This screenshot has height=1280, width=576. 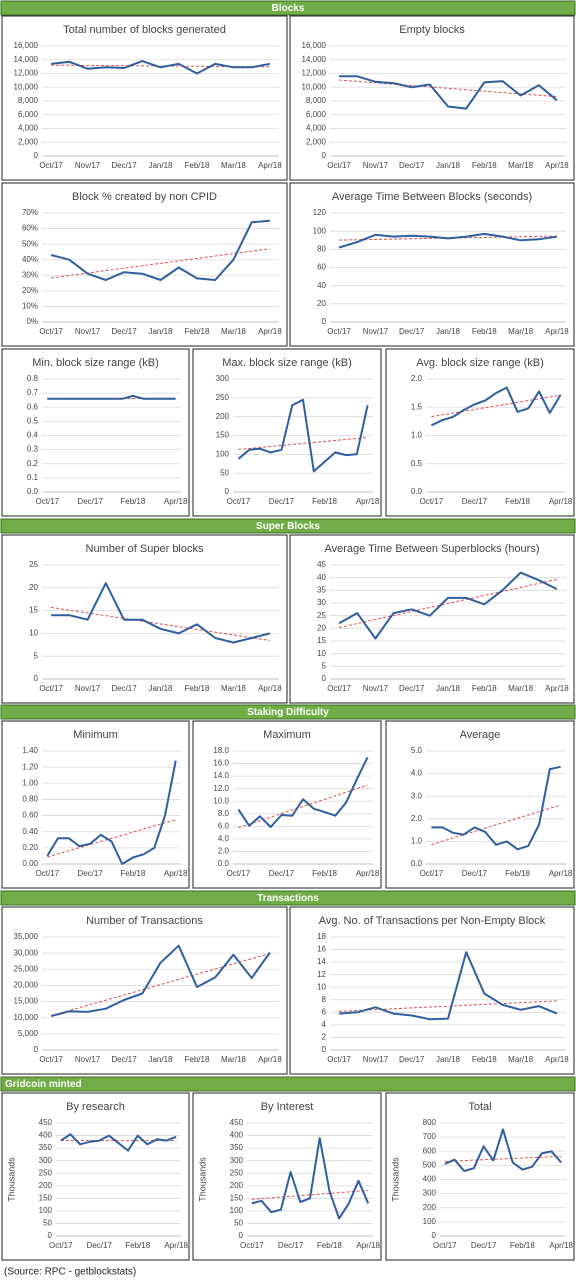 I want to click on y-tick-label: 200, so click(x=430, y=1207).